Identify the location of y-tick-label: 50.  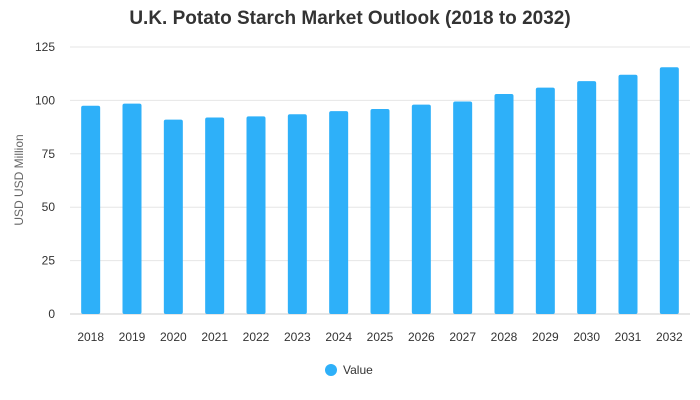
(49, 207).